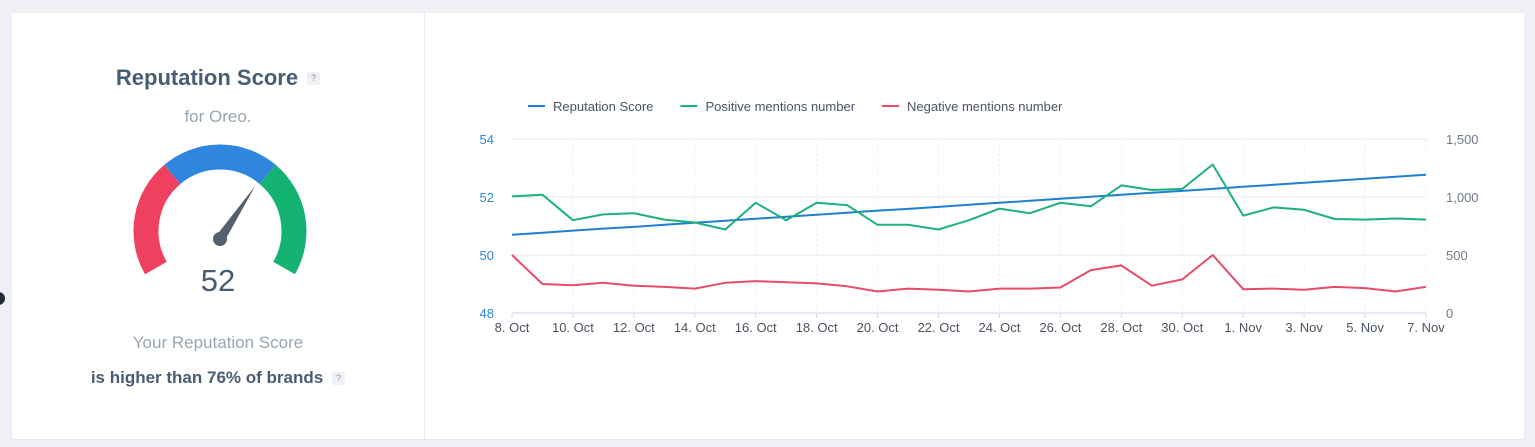  Describe the element at coordinates (573, 327) in the screenshot. I see `x-tick-label: 10. Oct` at that location.